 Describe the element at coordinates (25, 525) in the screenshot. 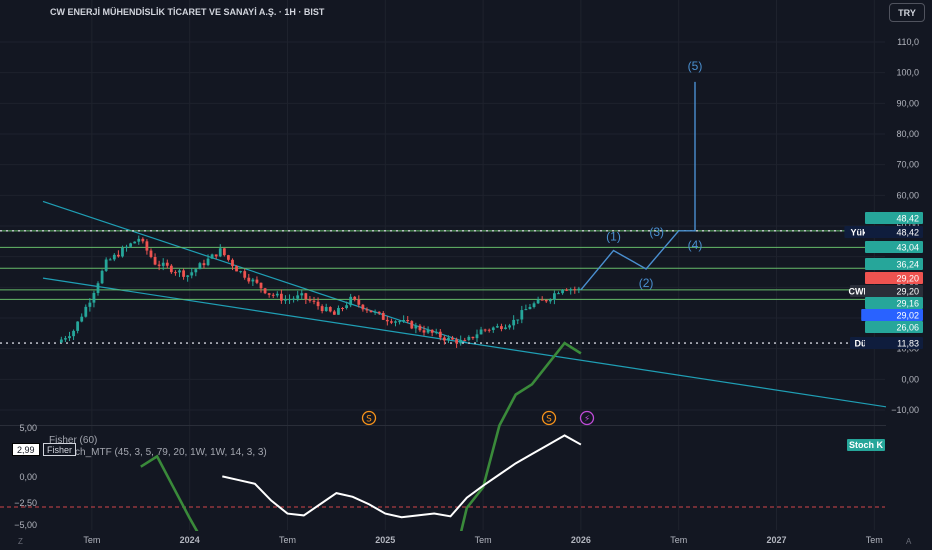

I see `fisher-tick: −5,00` at that location.